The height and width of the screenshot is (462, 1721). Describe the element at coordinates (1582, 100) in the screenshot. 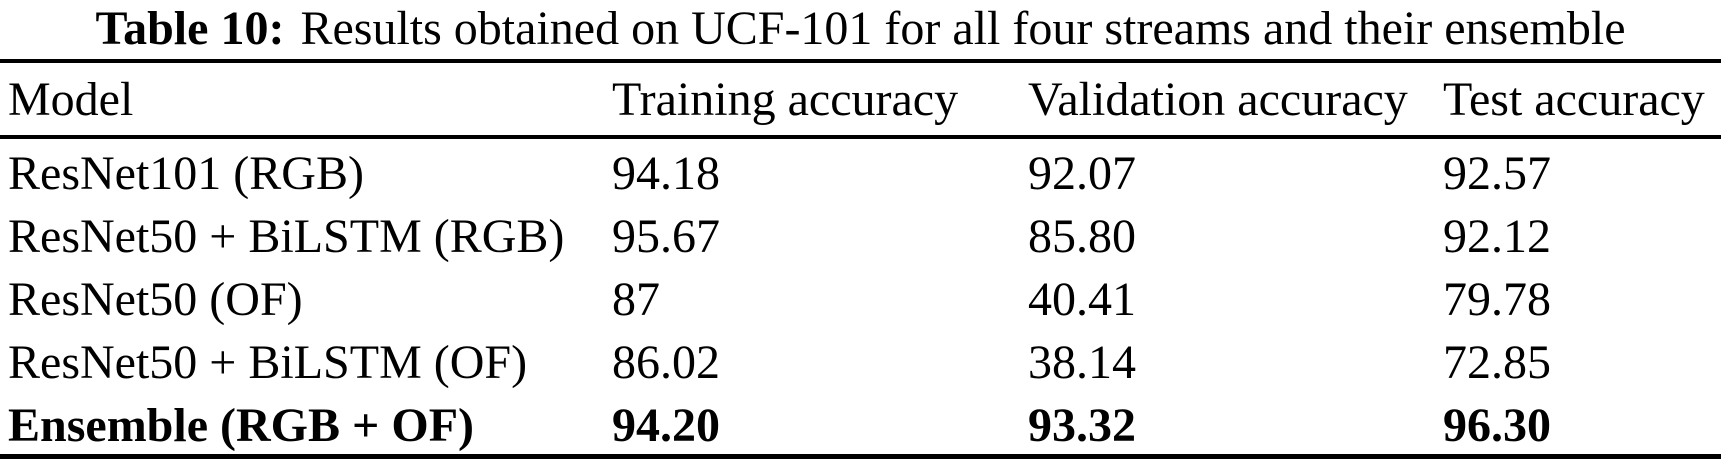

I see `column-header-test-accuracy: Test accuracy` at that location.